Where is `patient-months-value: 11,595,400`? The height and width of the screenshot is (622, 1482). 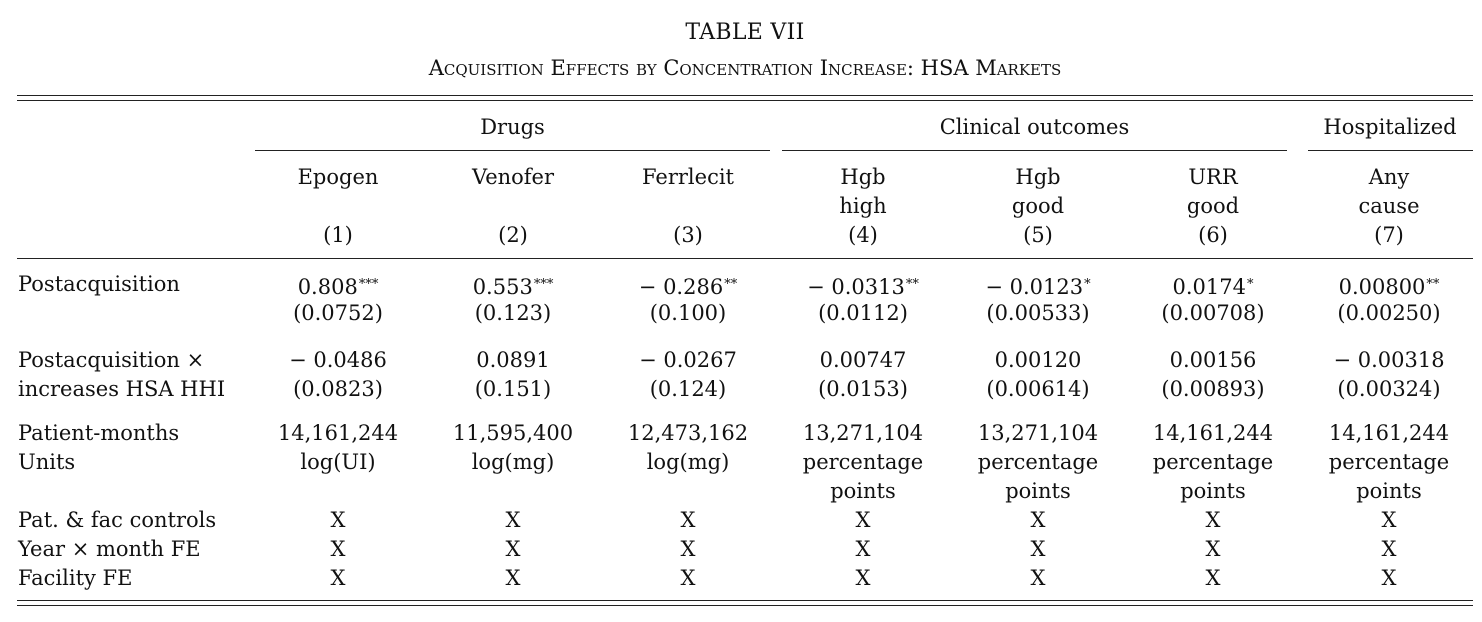 patient-months-value: 11,595,400 is located at coordinates (513, 433).